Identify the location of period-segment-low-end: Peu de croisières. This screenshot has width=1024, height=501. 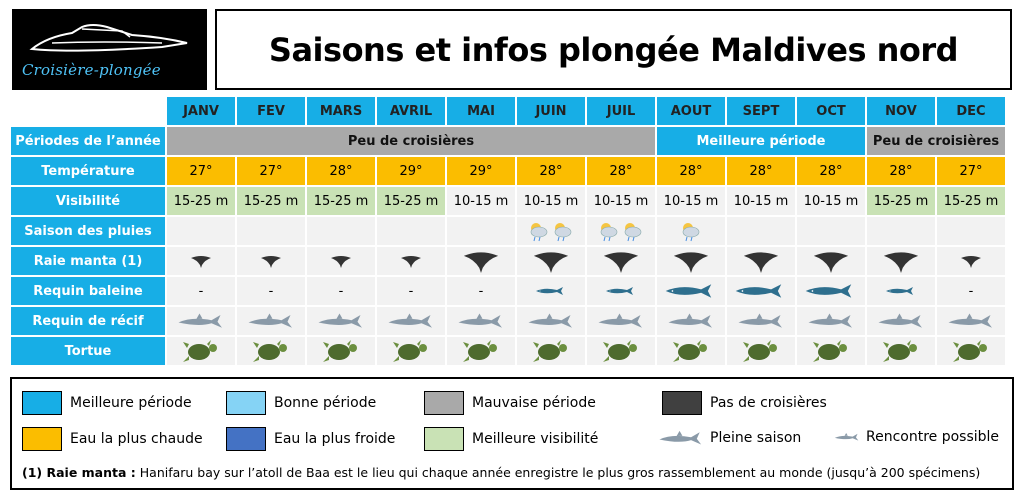
(936, 141).